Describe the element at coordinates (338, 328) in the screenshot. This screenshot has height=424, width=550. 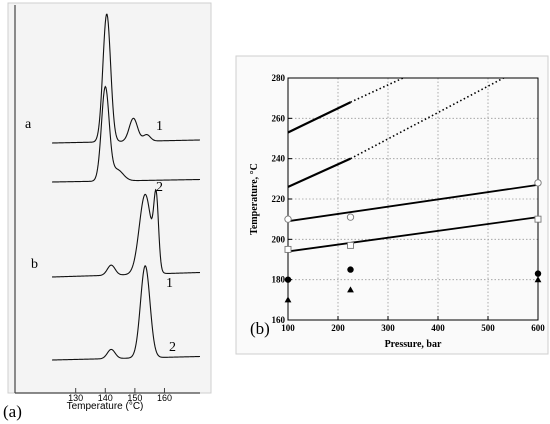
I see `panel-b-x-tick-label: 200` at that location.